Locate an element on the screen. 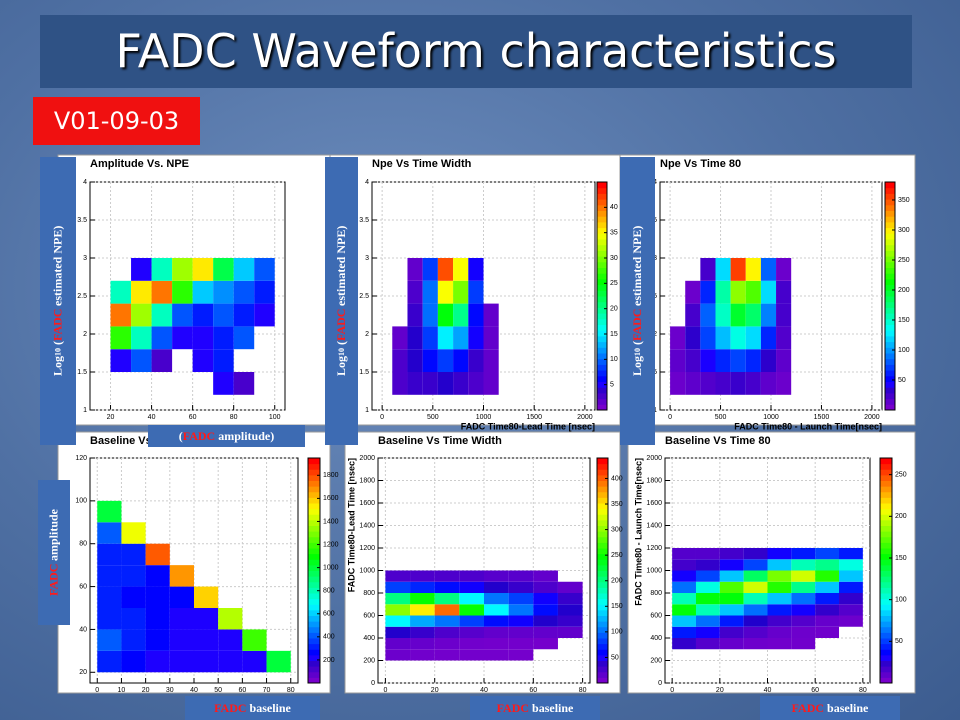 The height and width of the screenshot is (720, 960). caption-part: baseline is located at coordinates (268, 707).